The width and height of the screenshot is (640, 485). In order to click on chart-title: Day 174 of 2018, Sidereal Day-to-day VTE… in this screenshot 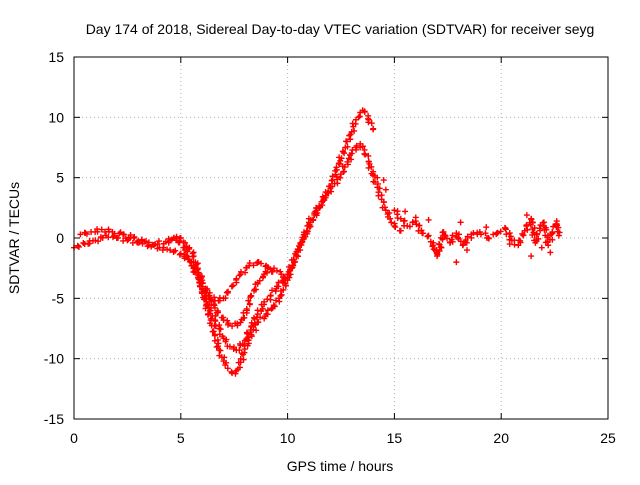, I will do `click(340, 29)`.